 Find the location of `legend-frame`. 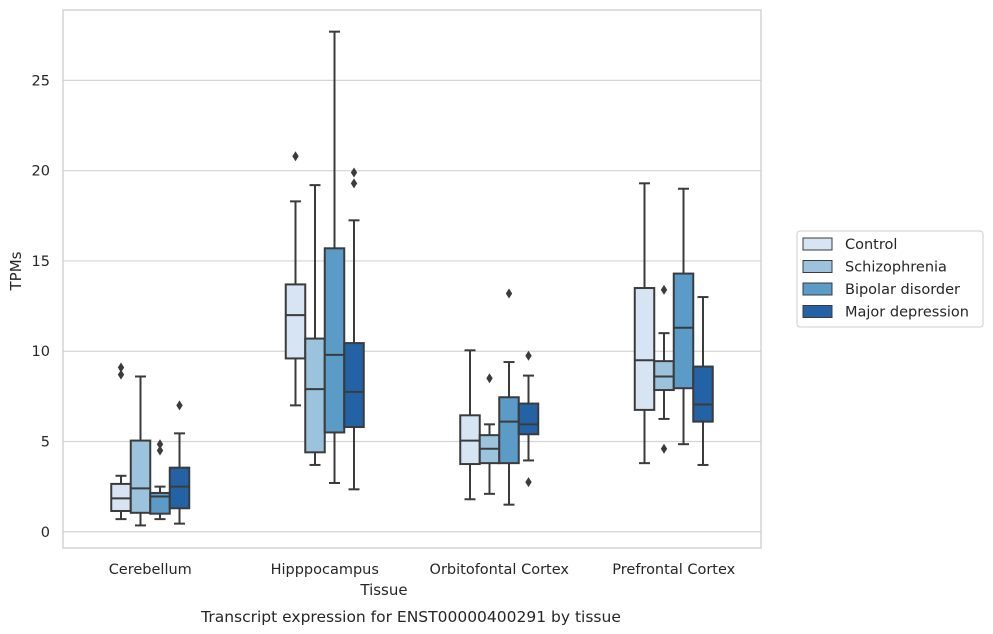

legend-frame is located at coordinates (890, 279).